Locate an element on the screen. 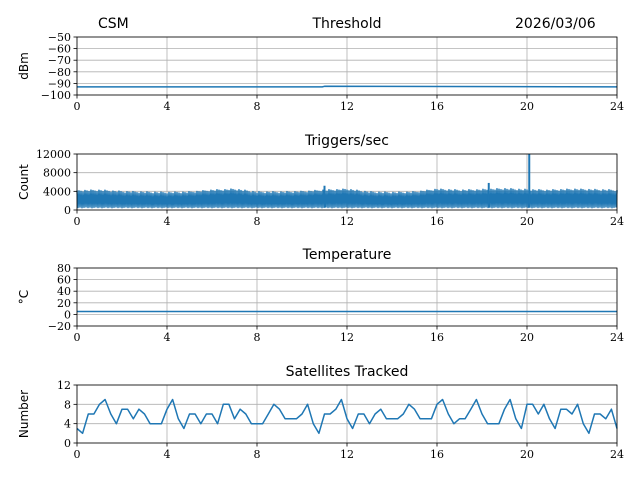 This screenshot has height=480, width=640. panel-title: Satellites Tracked is located at coordinates (347, 372).